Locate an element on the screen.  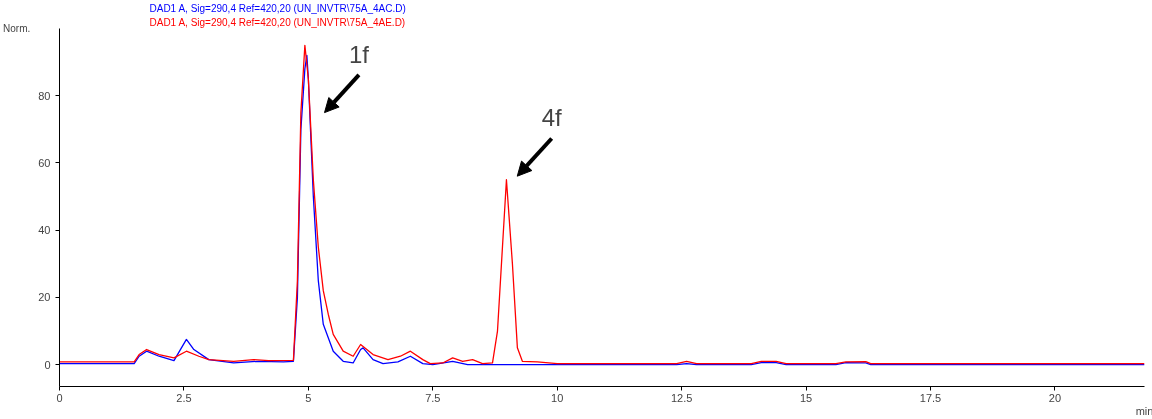
x-tick-label: 0 is located at coordinates (59, 397).